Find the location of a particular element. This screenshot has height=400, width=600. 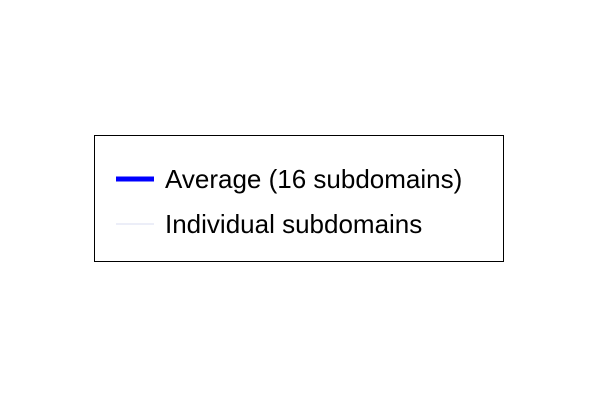

legend-swatch-average is located at coordinates (135, 179).